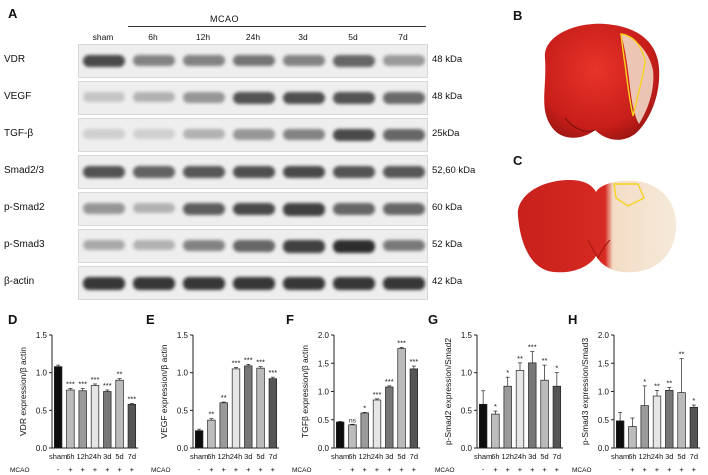  What do you see at coordinates (324, 335) in the screenshot?
I see `y-tick-label: 2.0` at bounding box center [324, 335].